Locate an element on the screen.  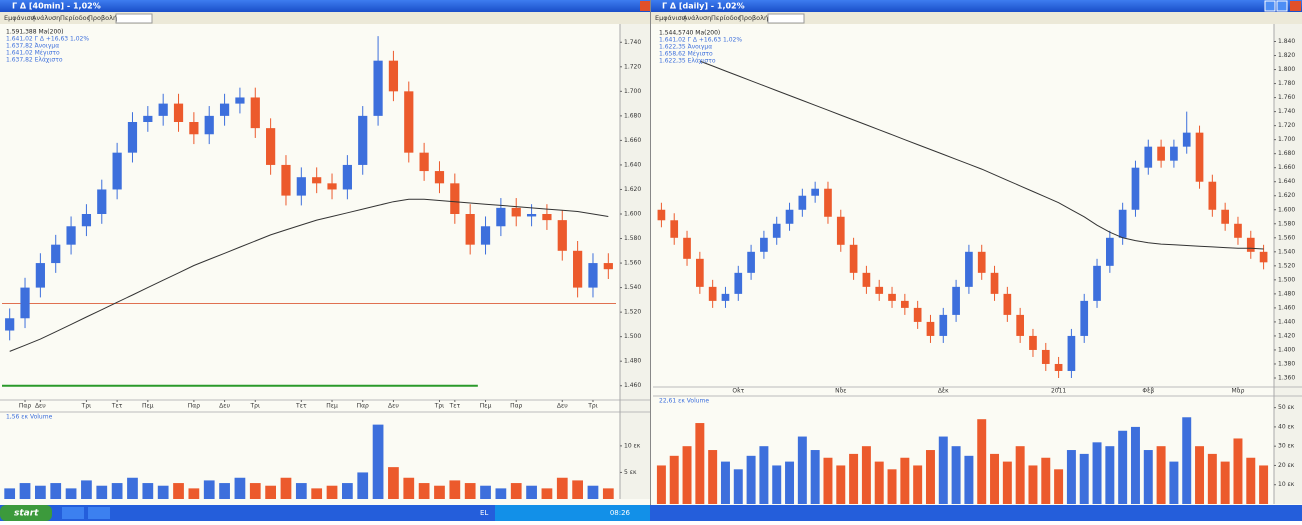
y-tick-label: 1.360 is located at coordinates (1286, 377).